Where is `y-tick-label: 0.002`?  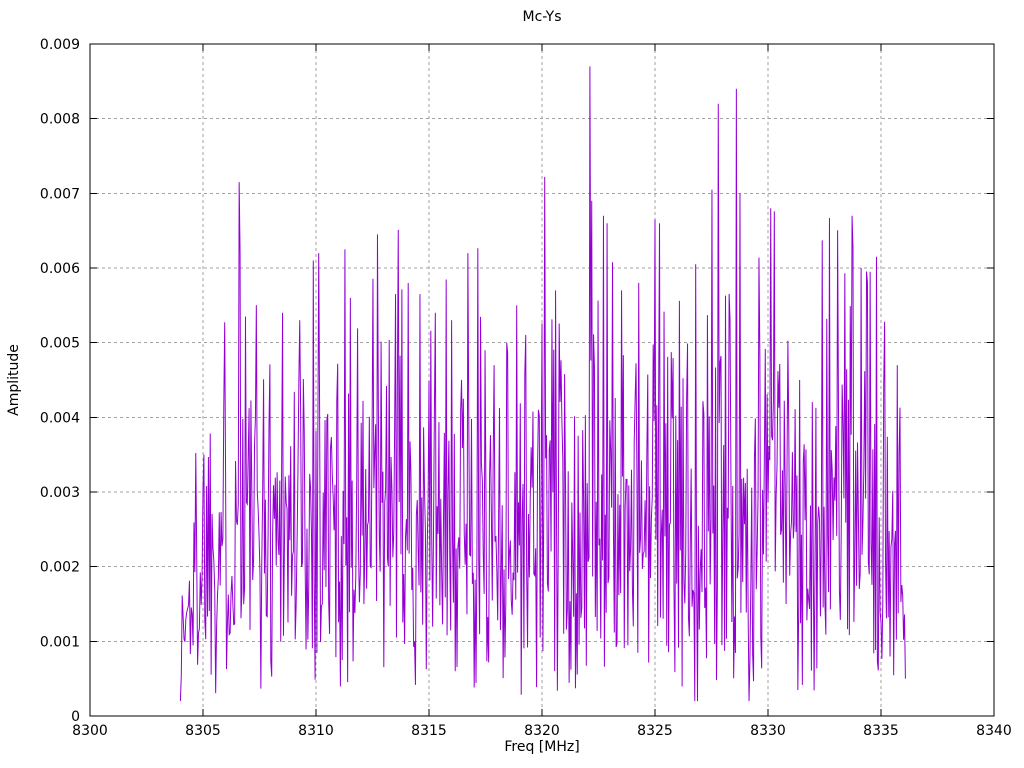
y-tick-label: 0.002 is located at coordinates (60, 568).